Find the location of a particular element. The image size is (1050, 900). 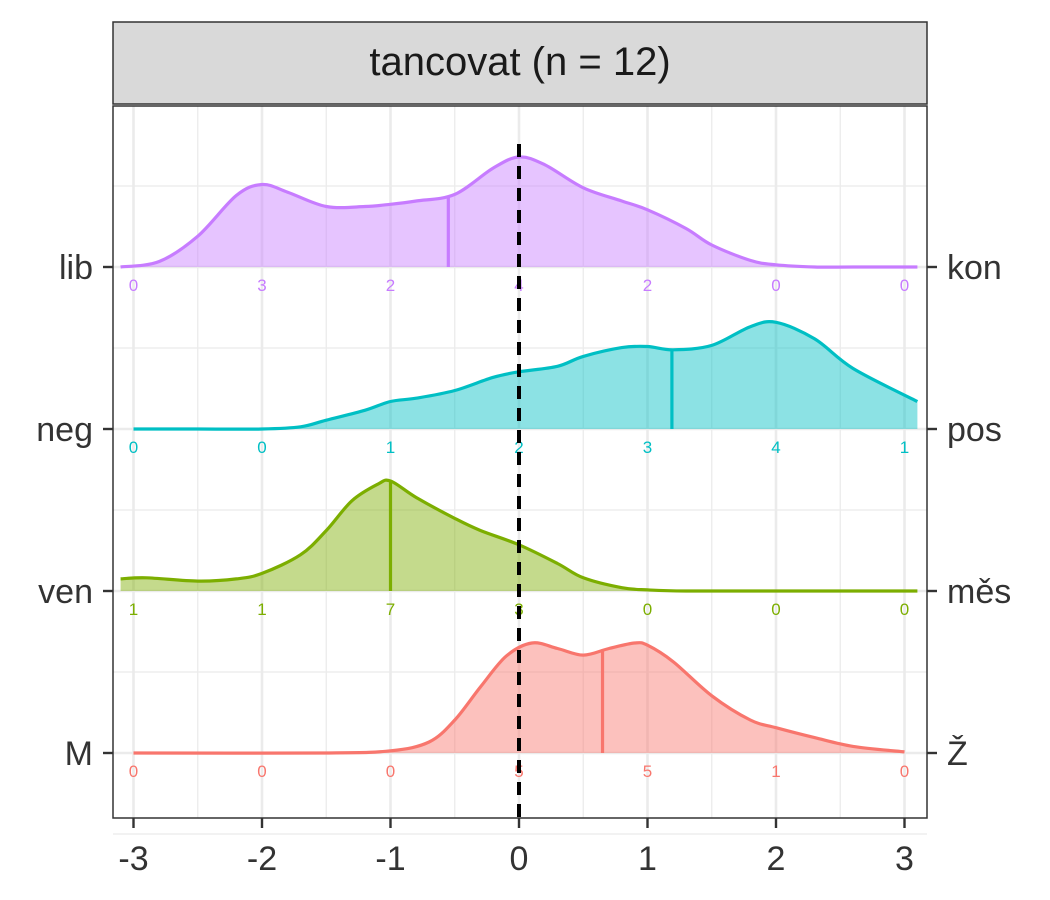

ridge-neg-pos: 0 0 1 2 3 4 1 is located at coordinates (524, 388).